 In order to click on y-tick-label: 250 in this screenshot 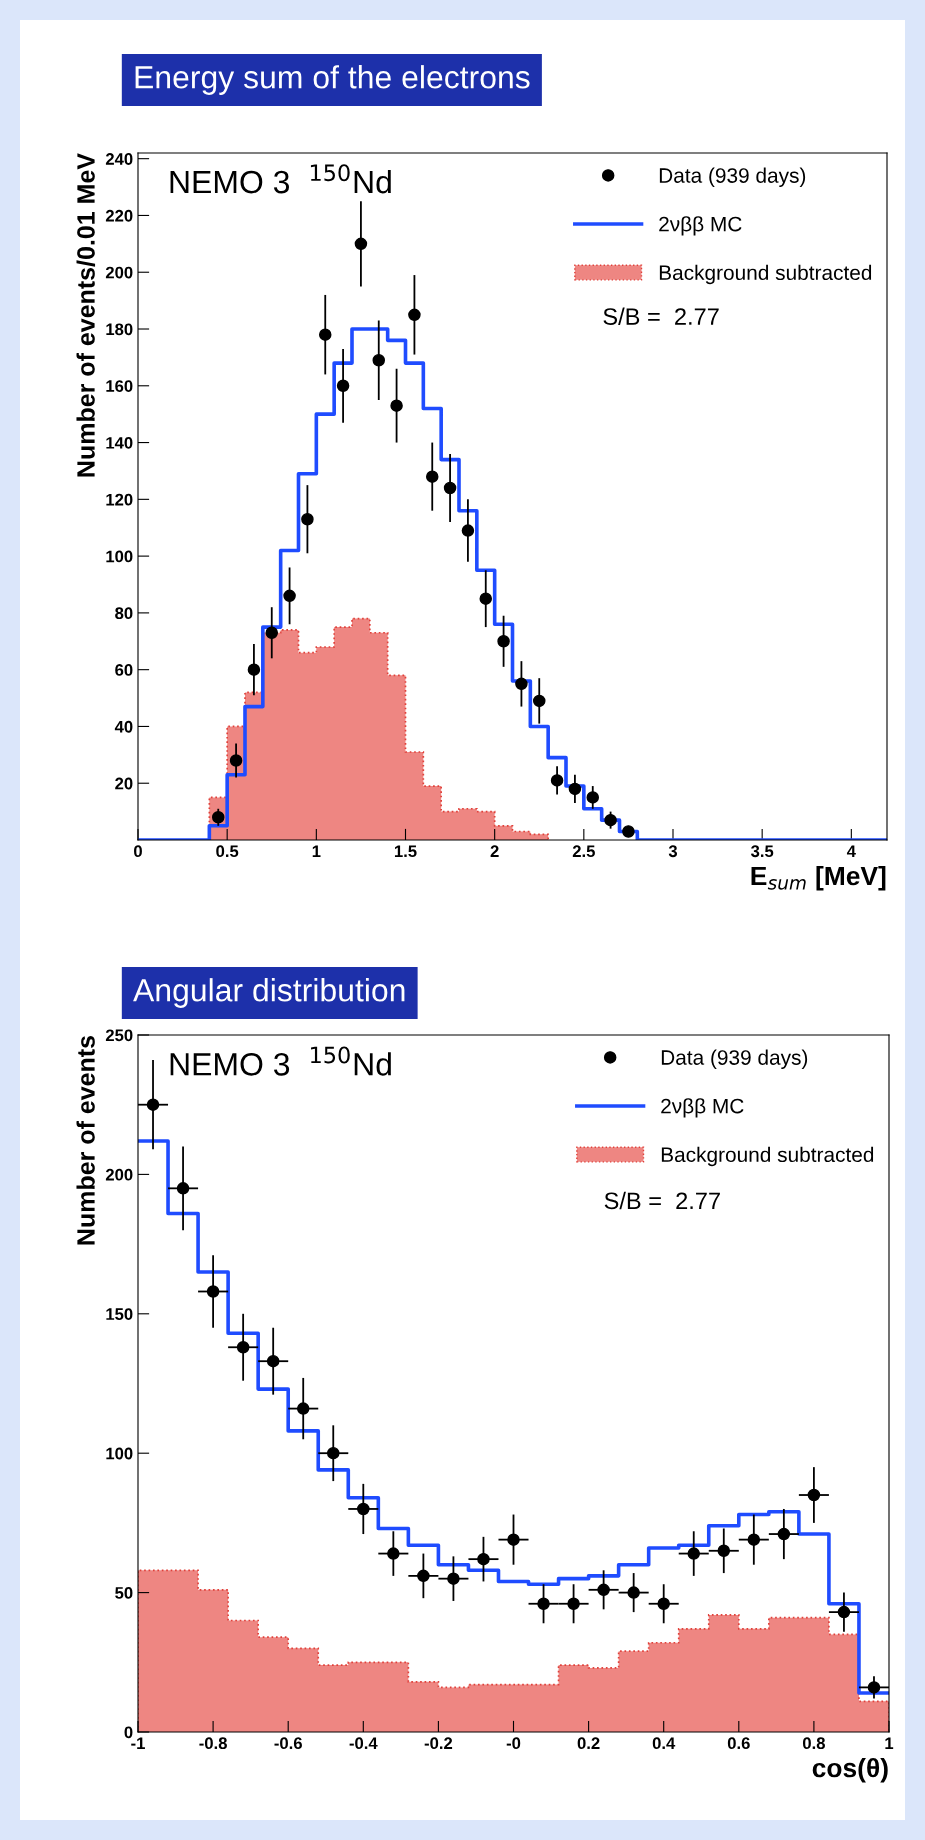, I will do `click(119, 1035)`.